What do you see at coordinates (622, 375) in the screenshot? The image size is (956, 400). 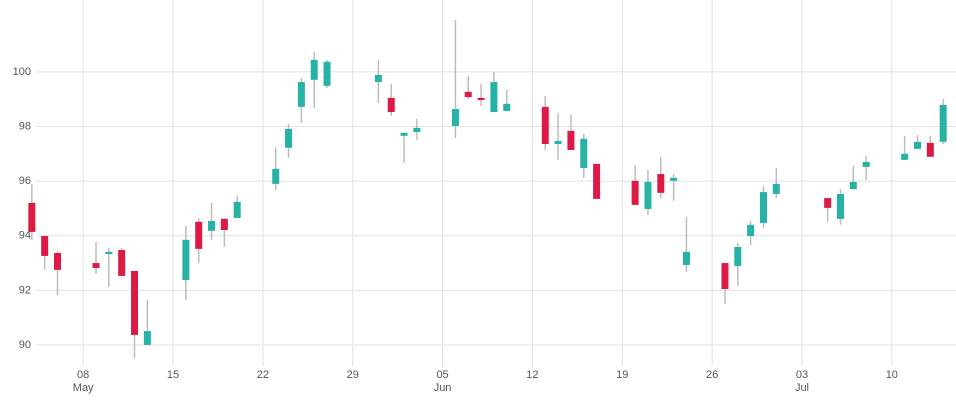 I see `x-tick-label: 19` at bounding box center [622, 375].